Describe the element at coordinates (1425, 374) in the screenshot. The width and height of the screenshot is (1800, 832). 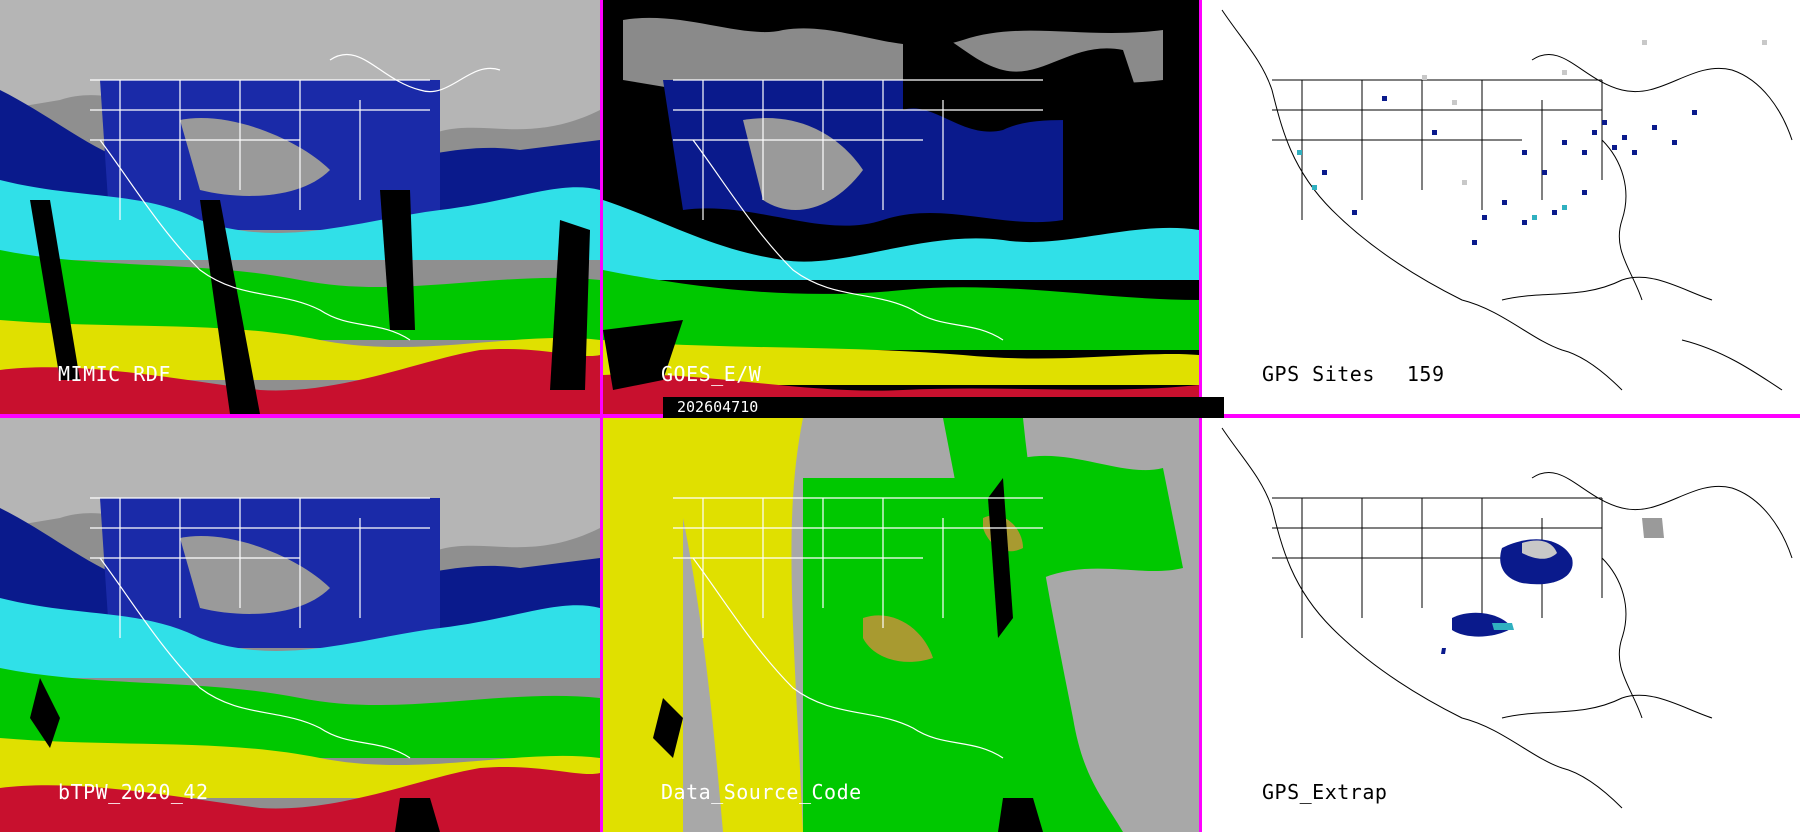
I see `gps-site-count: 159` at that location.